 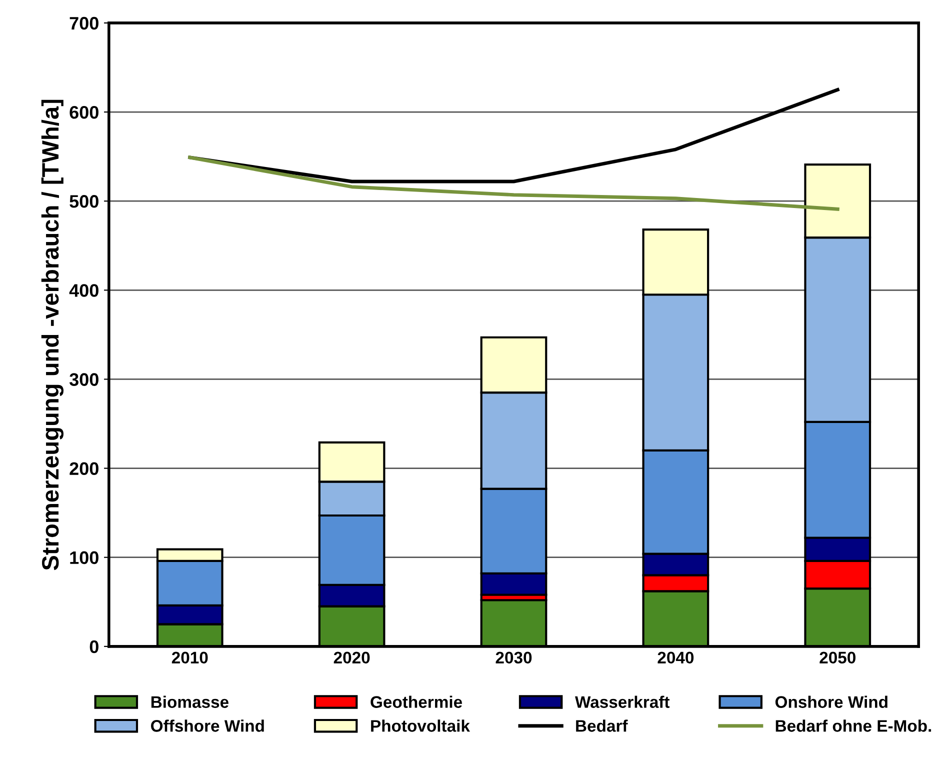 What do you see at coordinates (854, 726) in the screenshot?
I see `legend-label: Bedarf ohne E-Mob.` at bounding box center [854, 726].